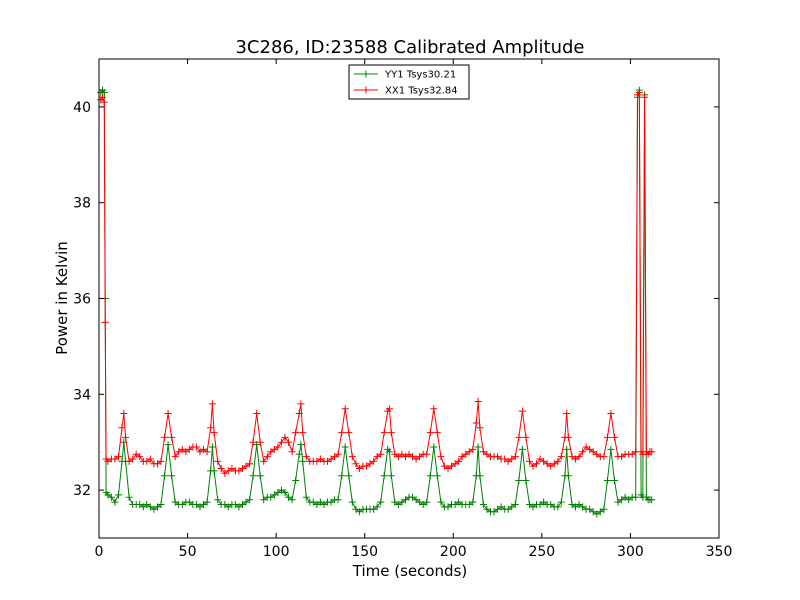 This screenshot has height=600, width=800. What do you see at coordinates (82, 491) in the screenshot?
I see `y-tick-label: 32` at bounding box center [82, 491].